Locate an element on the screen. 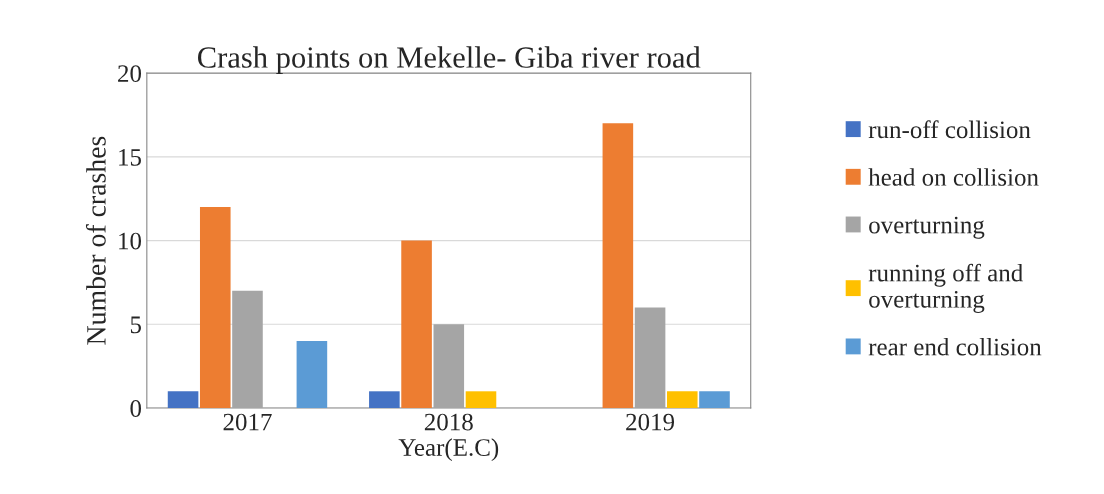  legend-label: running off and overturning is located at coordinates (945, 288).